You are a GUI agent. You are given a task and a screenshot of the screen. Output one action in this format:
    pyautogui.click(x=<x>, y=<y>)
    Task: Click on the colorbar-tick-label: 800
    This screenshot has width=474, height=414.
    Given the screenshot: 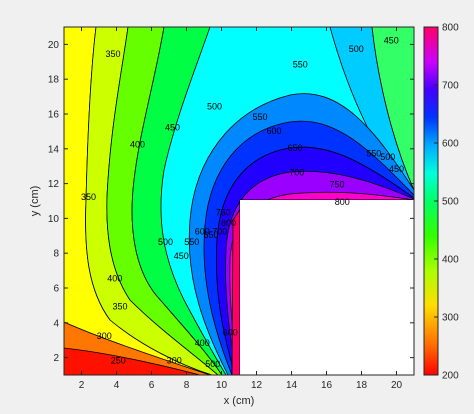 What is the action you would take?
    pyautogui.click(x=450, y=28)
    